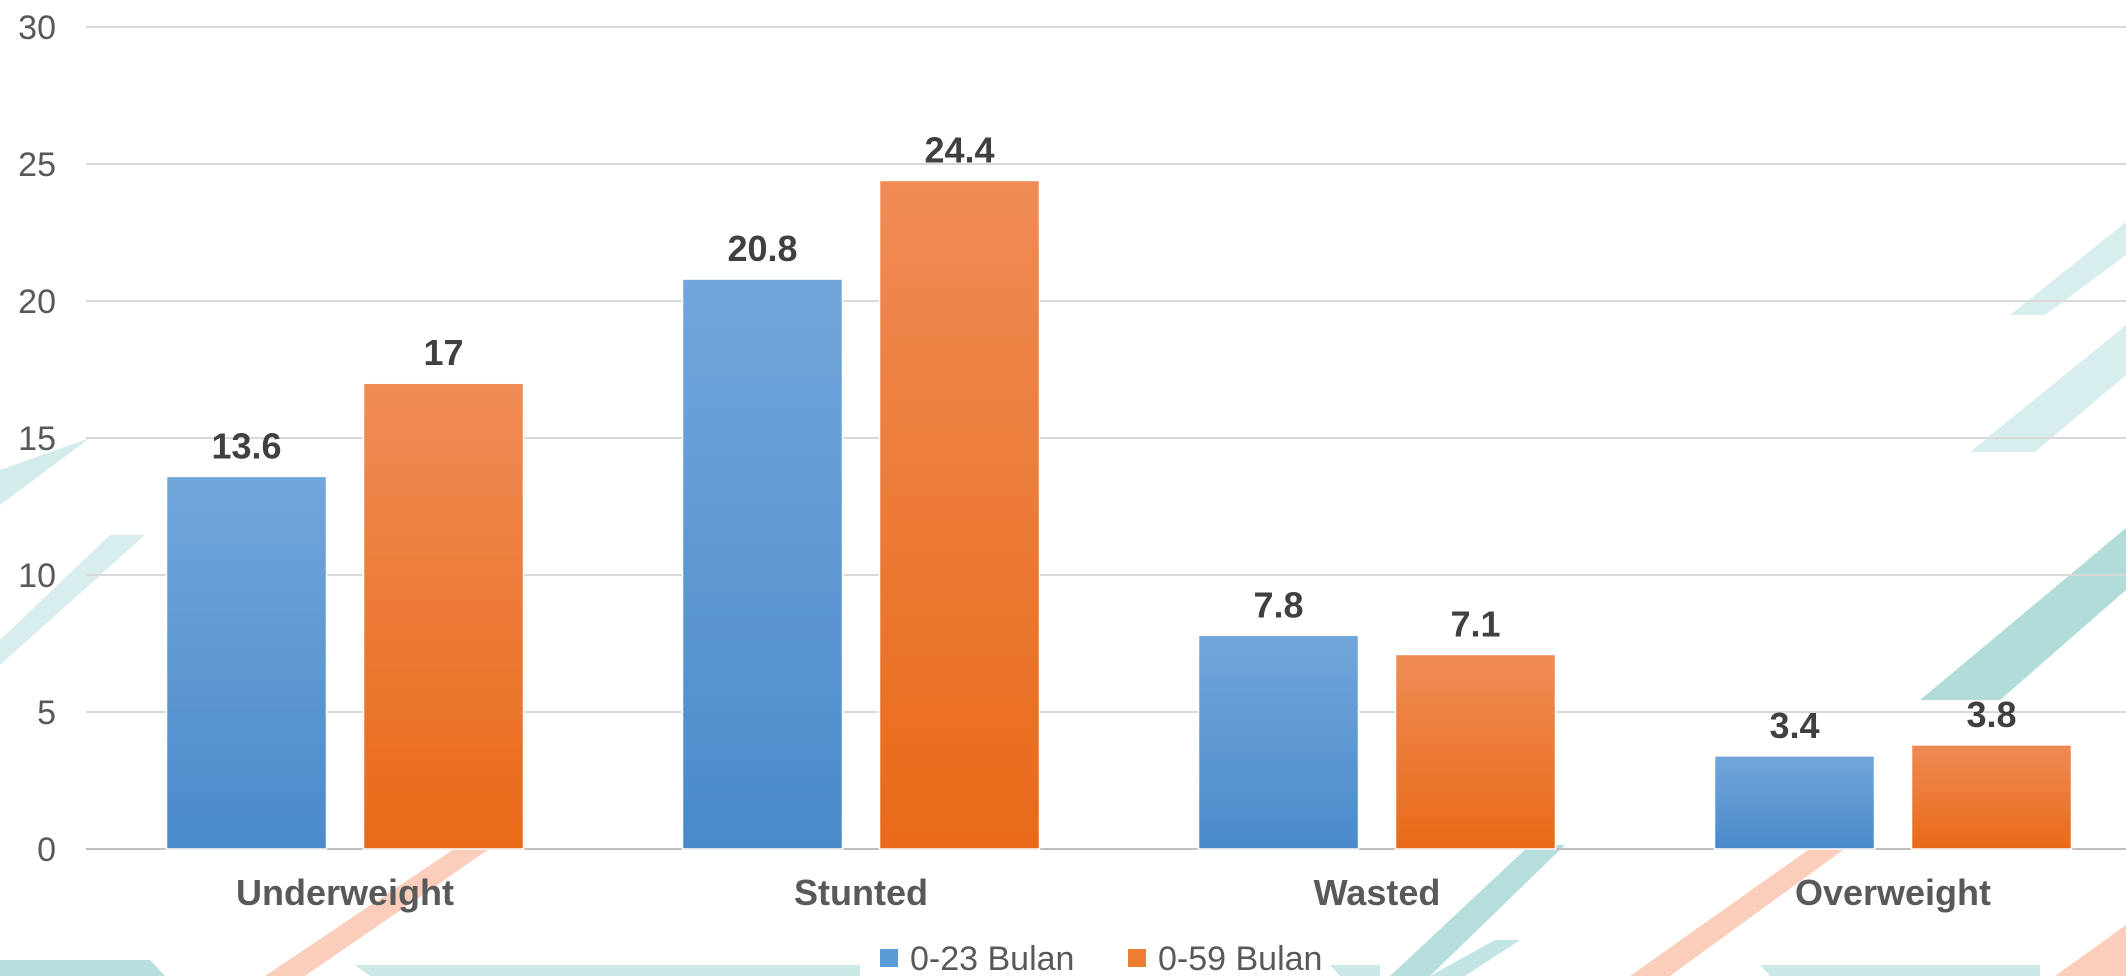 The image size is (2126, 976). What do you see at coordinates (37, 576) in the screenshot?
I see `y-tick-label: 10` at bounding box center [37, 576].